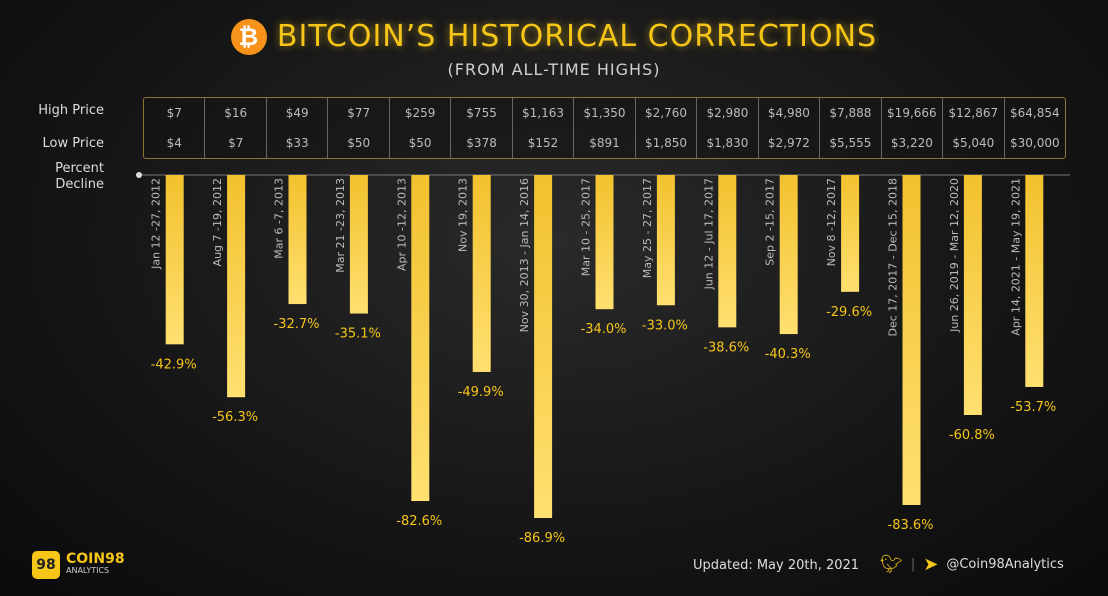 This screenshot has width=1108, height=596. What do you see at coordinates (554, 36) in the screenshot?
I see `chart-title: ₿ BITCOIN’S HISTORICAL CORRECTIONS` at bounding box center [554, 36].